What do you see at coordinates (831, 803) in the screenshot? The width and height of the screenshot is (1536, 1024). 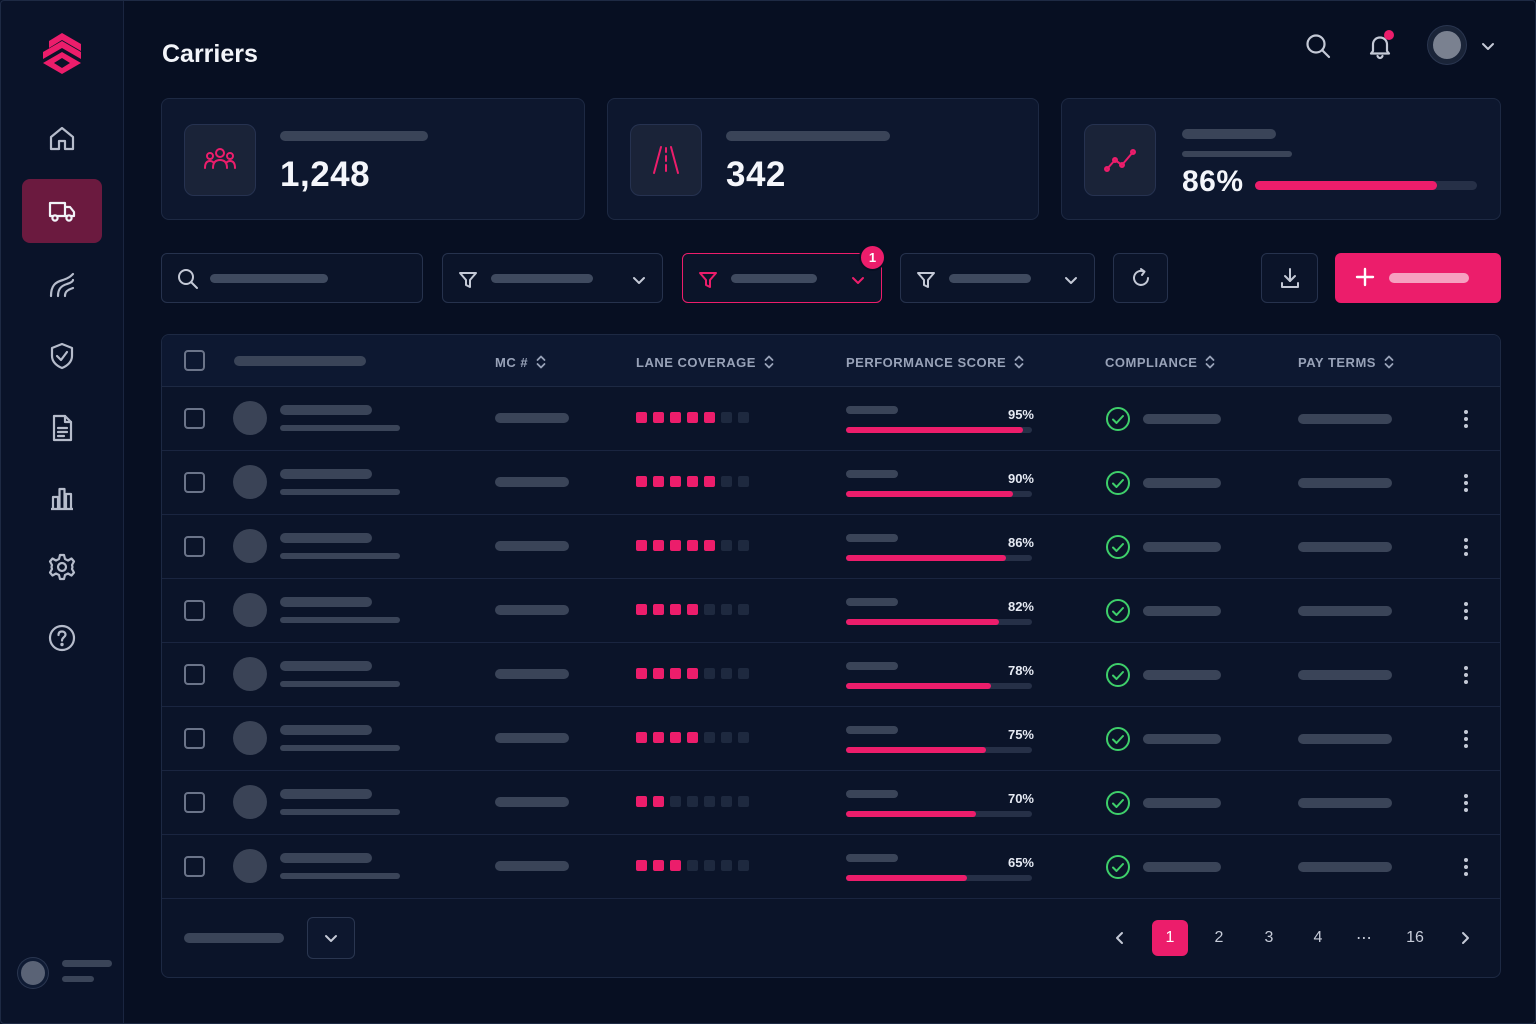 I see `table-row: 70%` at bounding box center [831, 803].